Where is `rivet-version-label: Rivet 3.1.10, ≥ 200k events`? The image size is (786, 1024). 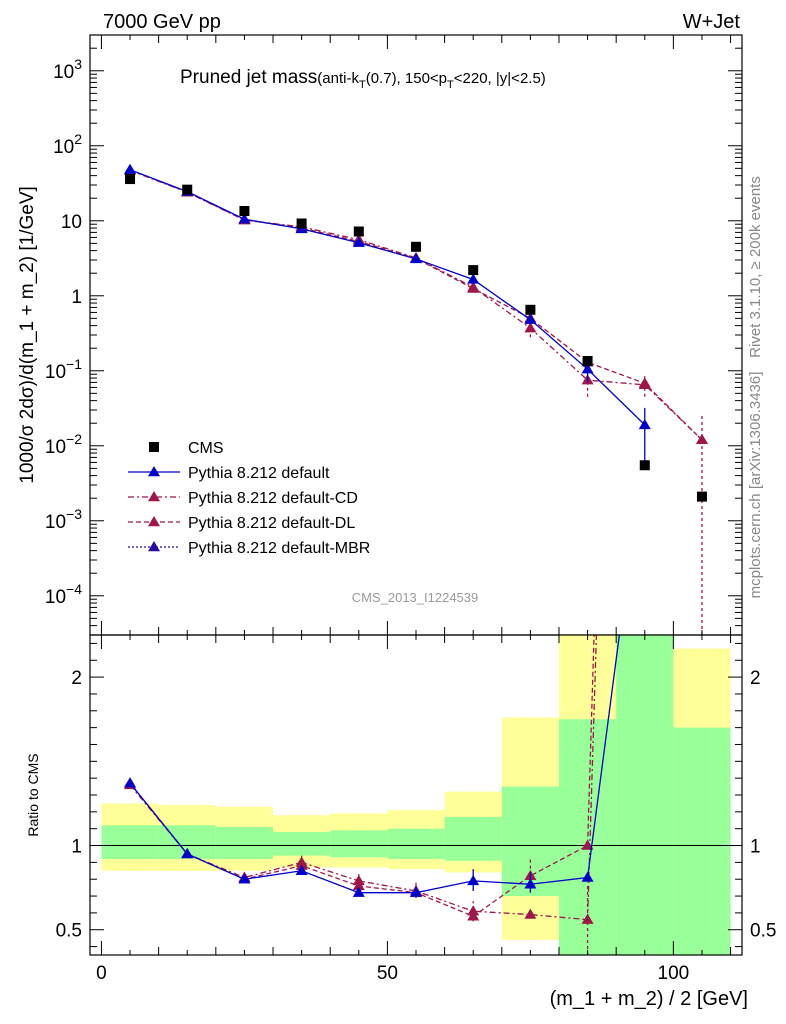
rivet-version-label: Rivet 3.1.10, ≥ 200k events is located at coordinates (755, 267).